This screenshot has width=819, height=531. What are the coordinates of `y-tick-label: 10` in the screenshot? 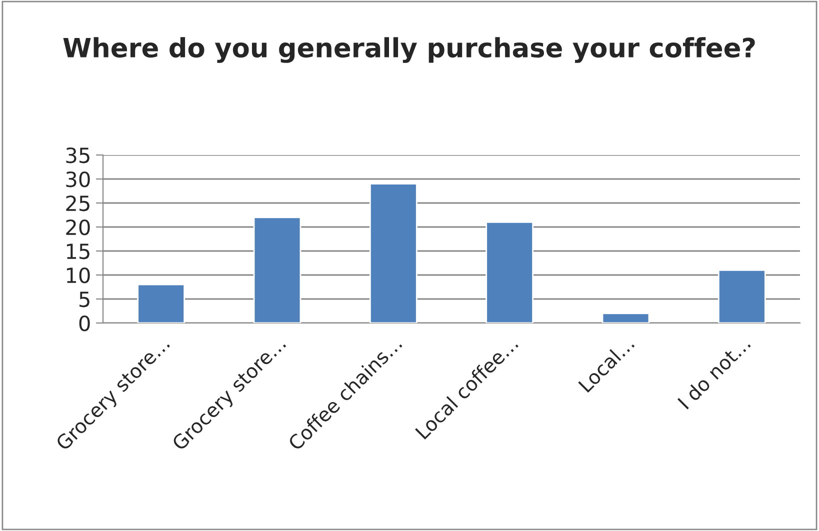 It's located at (78, 275).